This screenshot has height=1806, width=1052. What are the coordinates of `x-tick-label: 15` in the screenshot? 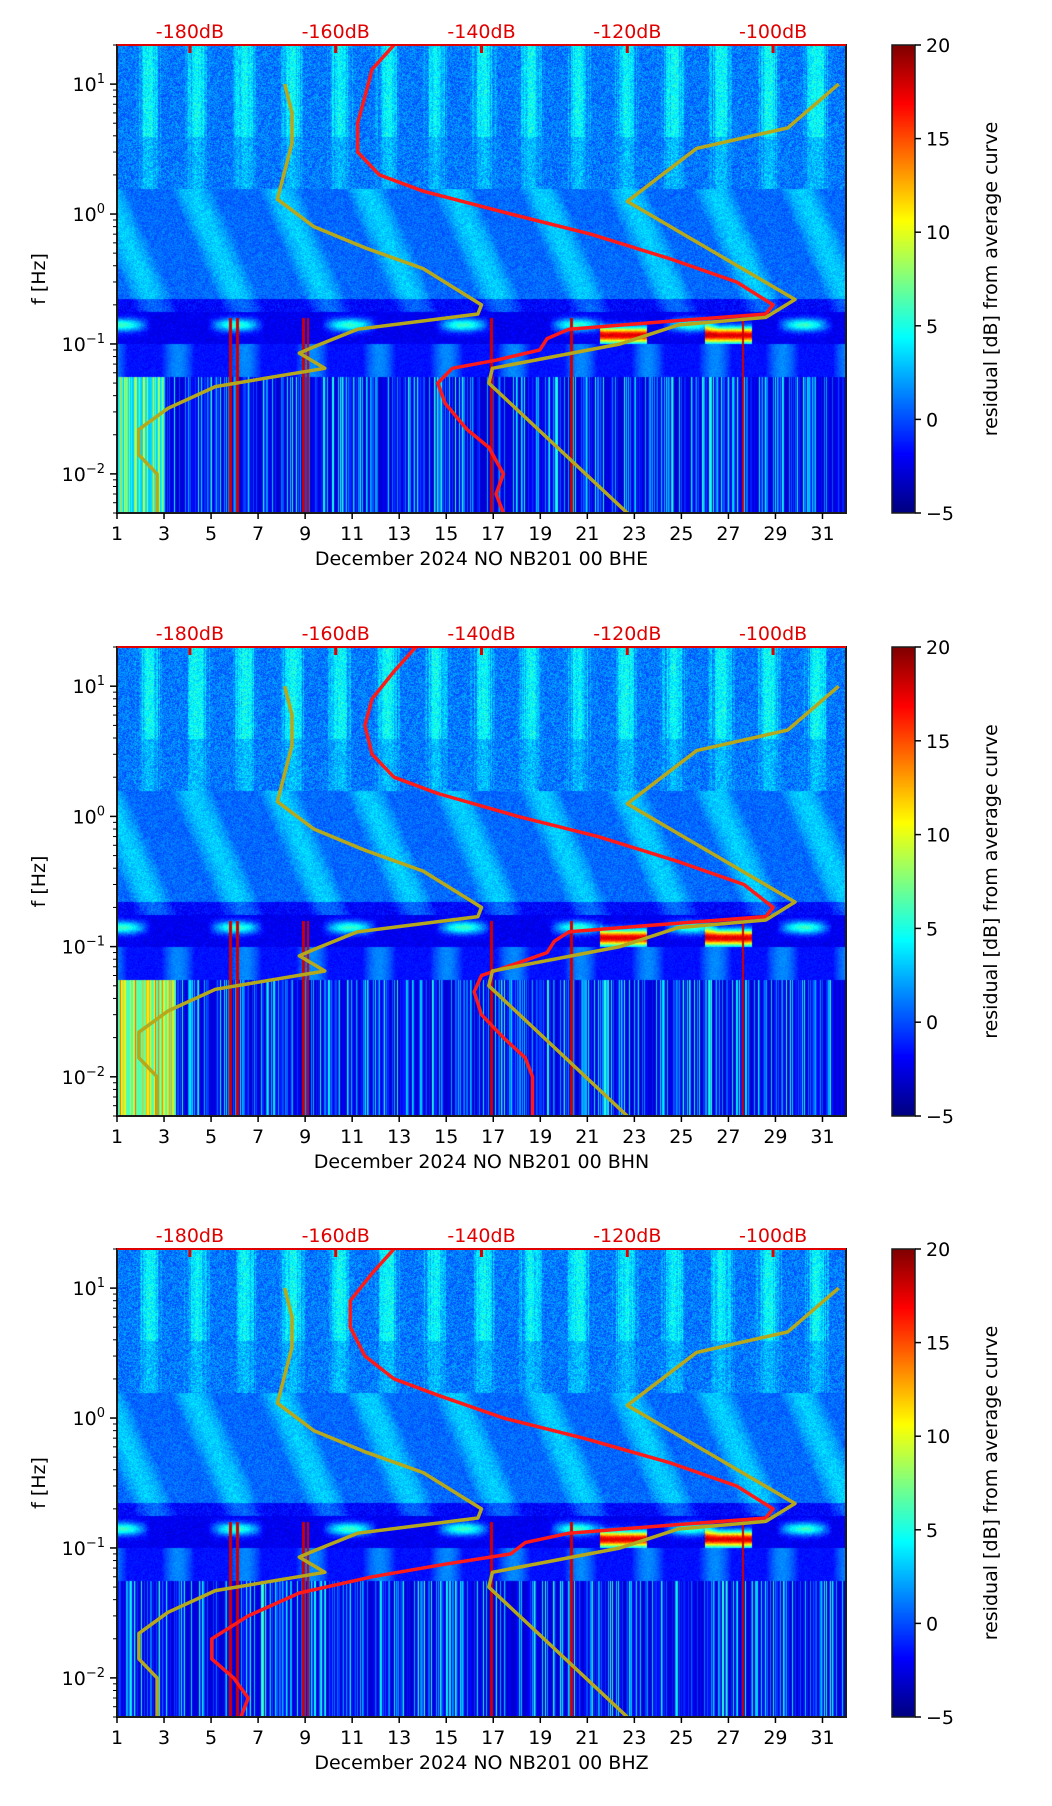 It's located at (446, 1738).